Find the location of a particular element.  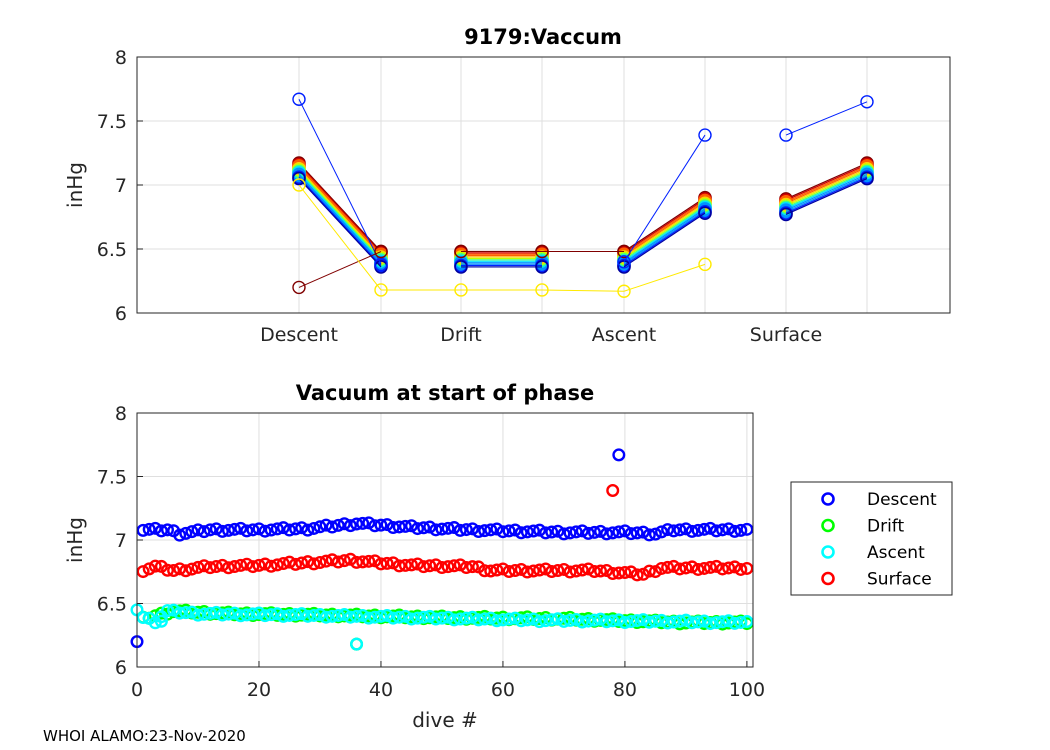

top-y-ticks: 6 6.5 7 7.5 8 is located at coordinates (120, 186).